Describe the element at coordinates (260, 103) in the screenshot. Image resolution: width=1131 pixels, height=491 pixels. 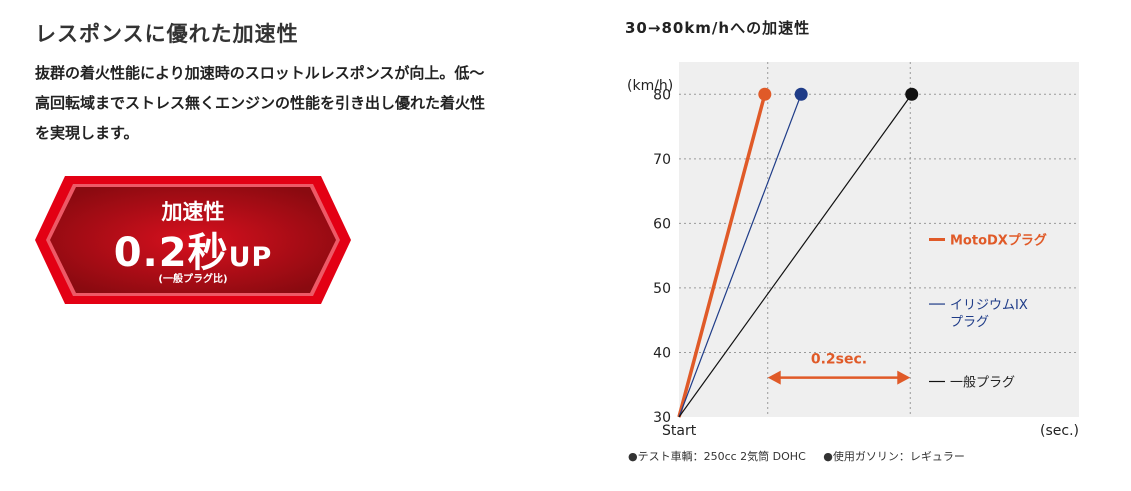
I see `description-line: 高回転域までストレス無くエンジンの性能を引き出し優れた着火性` at that location.